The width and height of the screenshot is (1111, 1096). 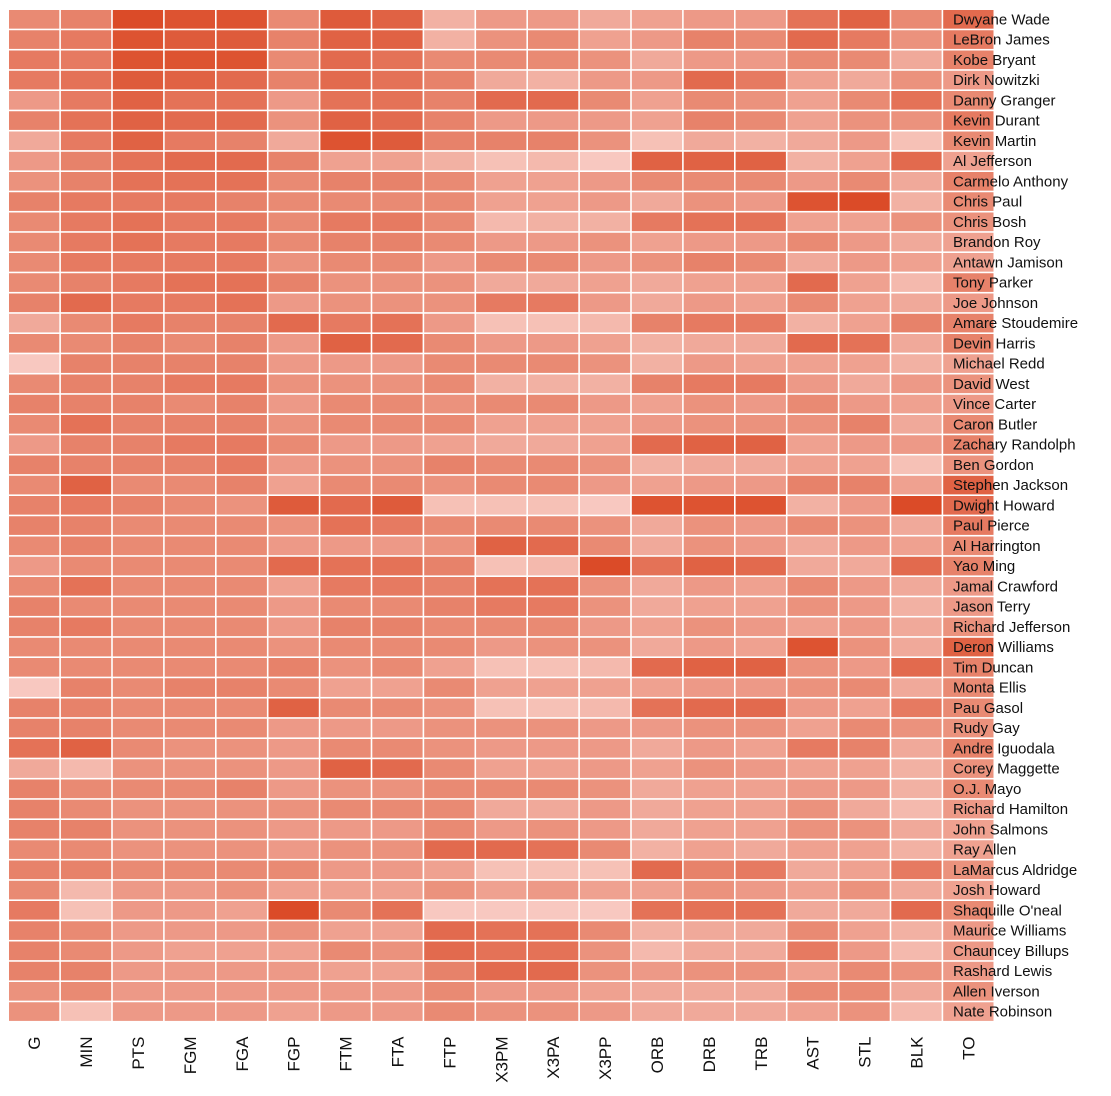 I want to click on row-label: Jamal Crawford, so click(x=1005, y=586).